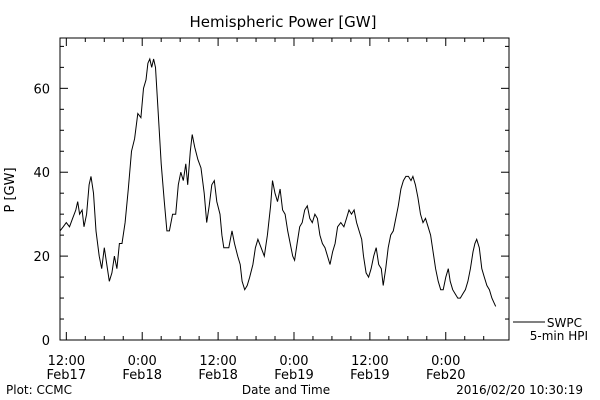 This screenshot has height=400, width=600. What do you see at coordinates (564, 323) in the screenshot?
I see `legend-label-line1: SWPC` at bounding box center [564, 323].